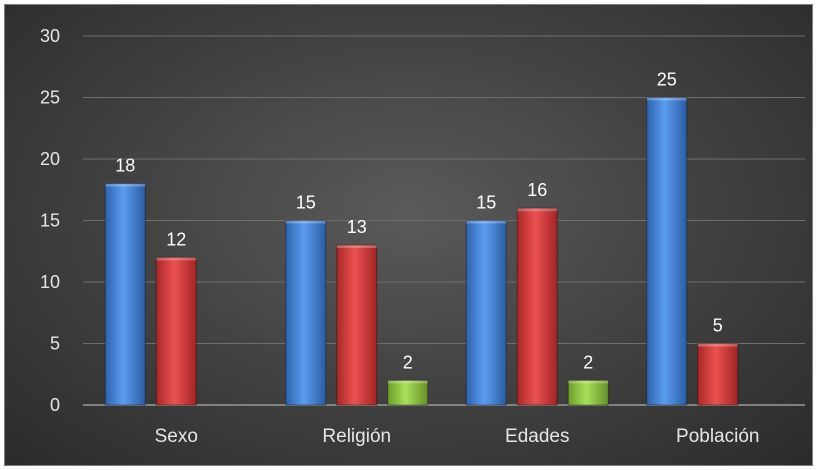 The height and width of the screenshot is (470, 817). I want to click on data-label: 25, so click(667, 80).